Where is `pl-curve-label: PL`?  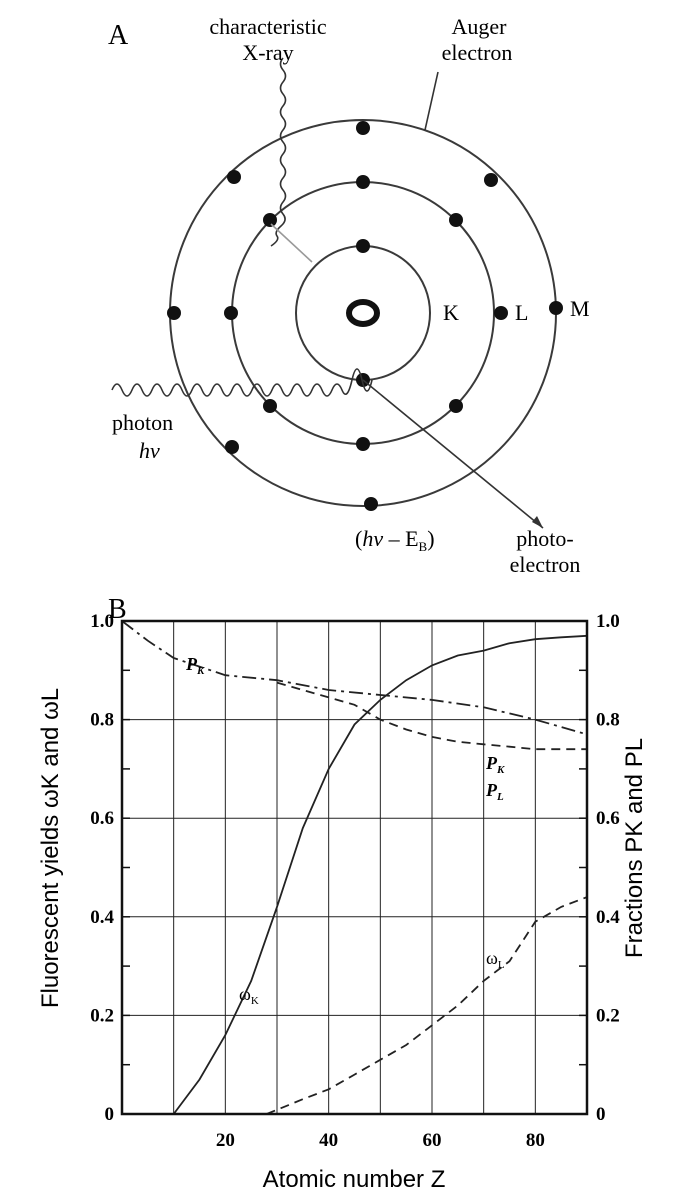
pl-curve-label: PL is located at coordinates (494, 791).